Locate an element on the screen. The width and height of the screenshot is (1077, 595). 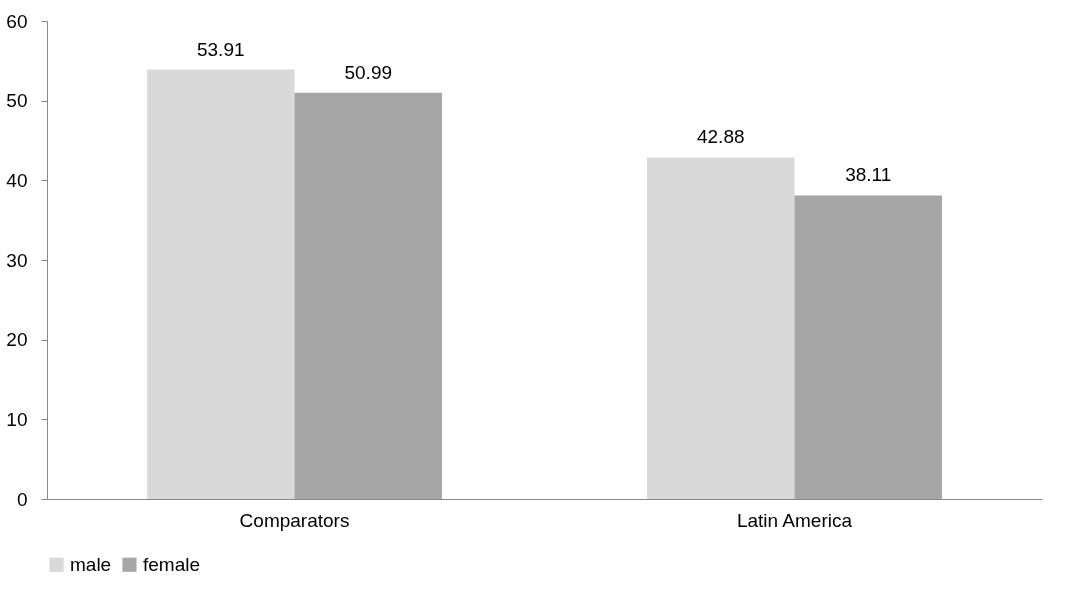
y-tick-label: 20 is located at coordinates (17, 340).